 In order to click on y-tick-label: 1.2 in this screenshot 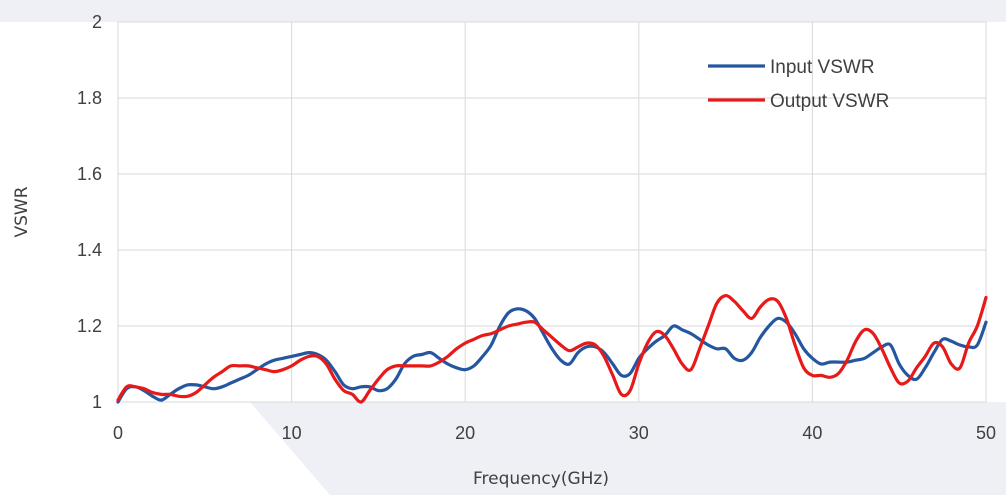, I will do `click(89, 326)`.